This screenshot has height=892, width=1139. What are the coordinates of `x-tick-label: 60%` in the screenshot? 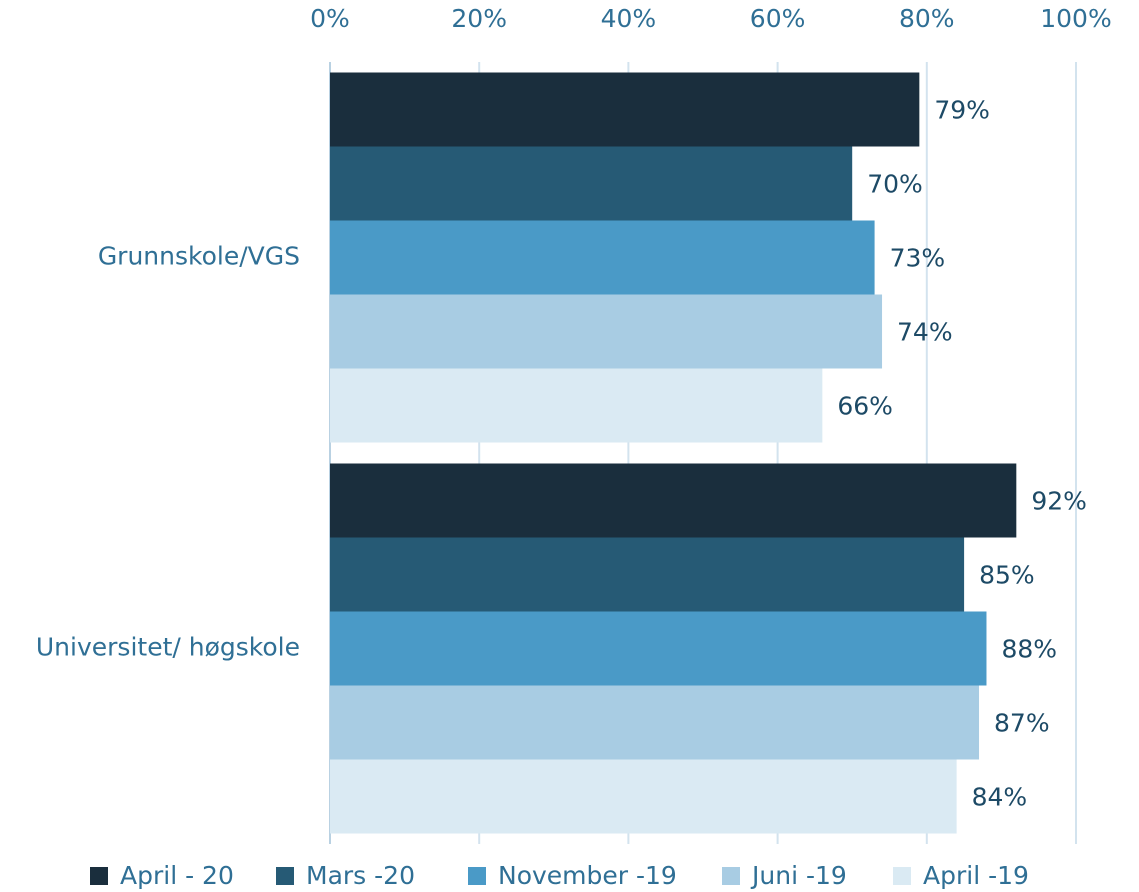 It's located at (778, 18).